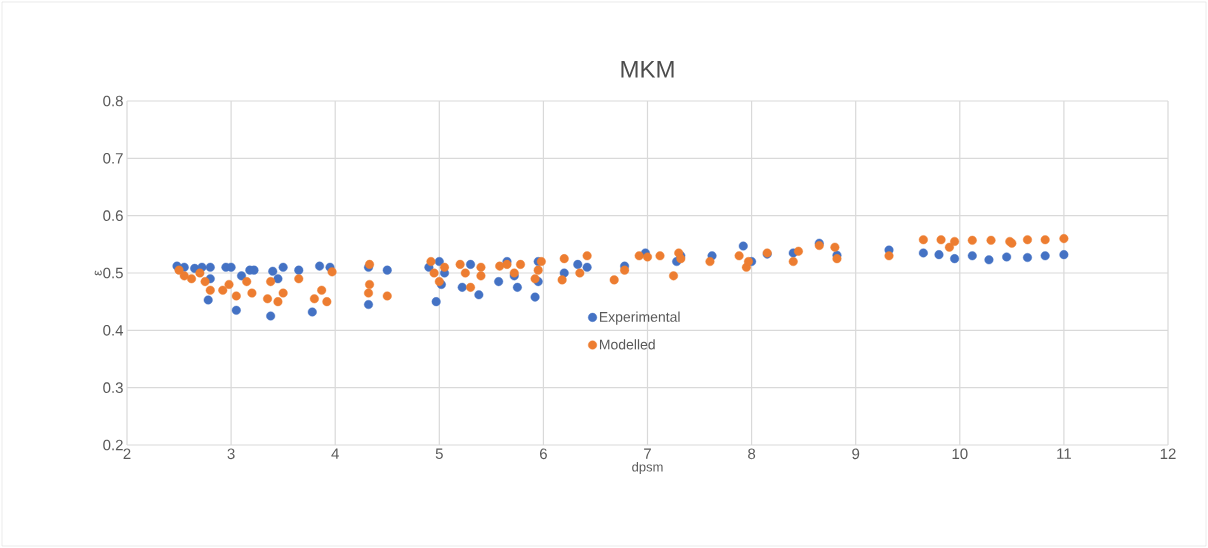 The height and width of the screenshot is (548, 1208). I want to click on x-tick-label: 12, so click(1168, 453).